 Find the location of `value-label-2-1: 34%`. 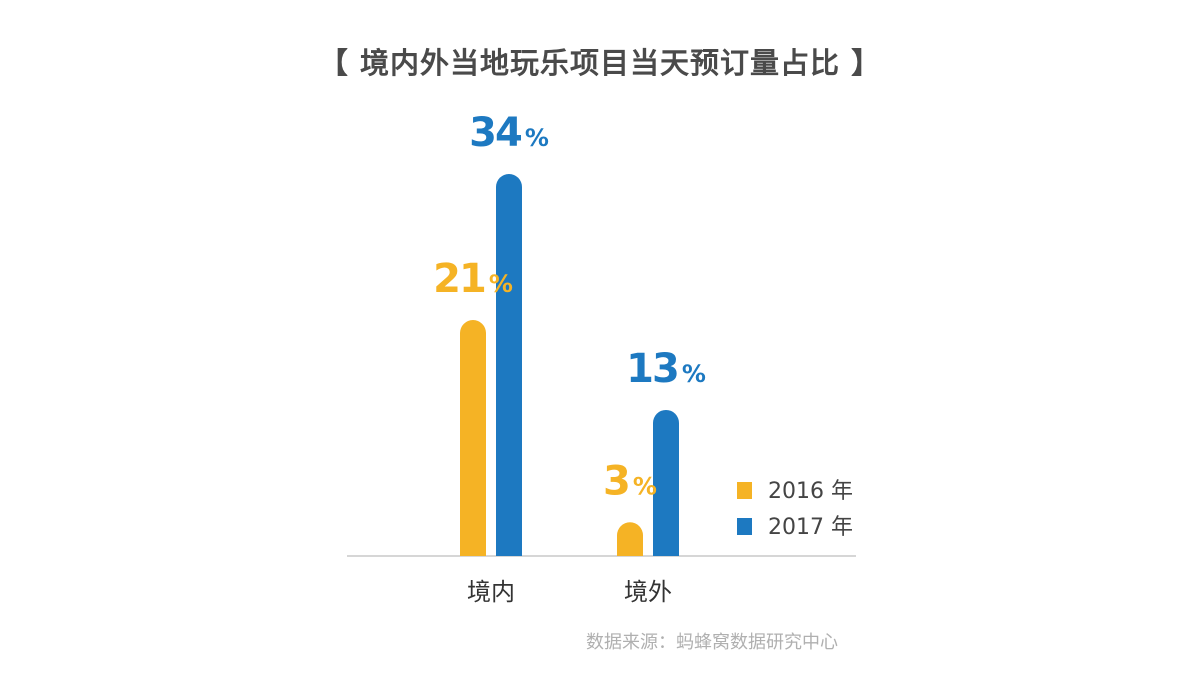

value-label-2-1: 34% is located at coordinates (509, 133).